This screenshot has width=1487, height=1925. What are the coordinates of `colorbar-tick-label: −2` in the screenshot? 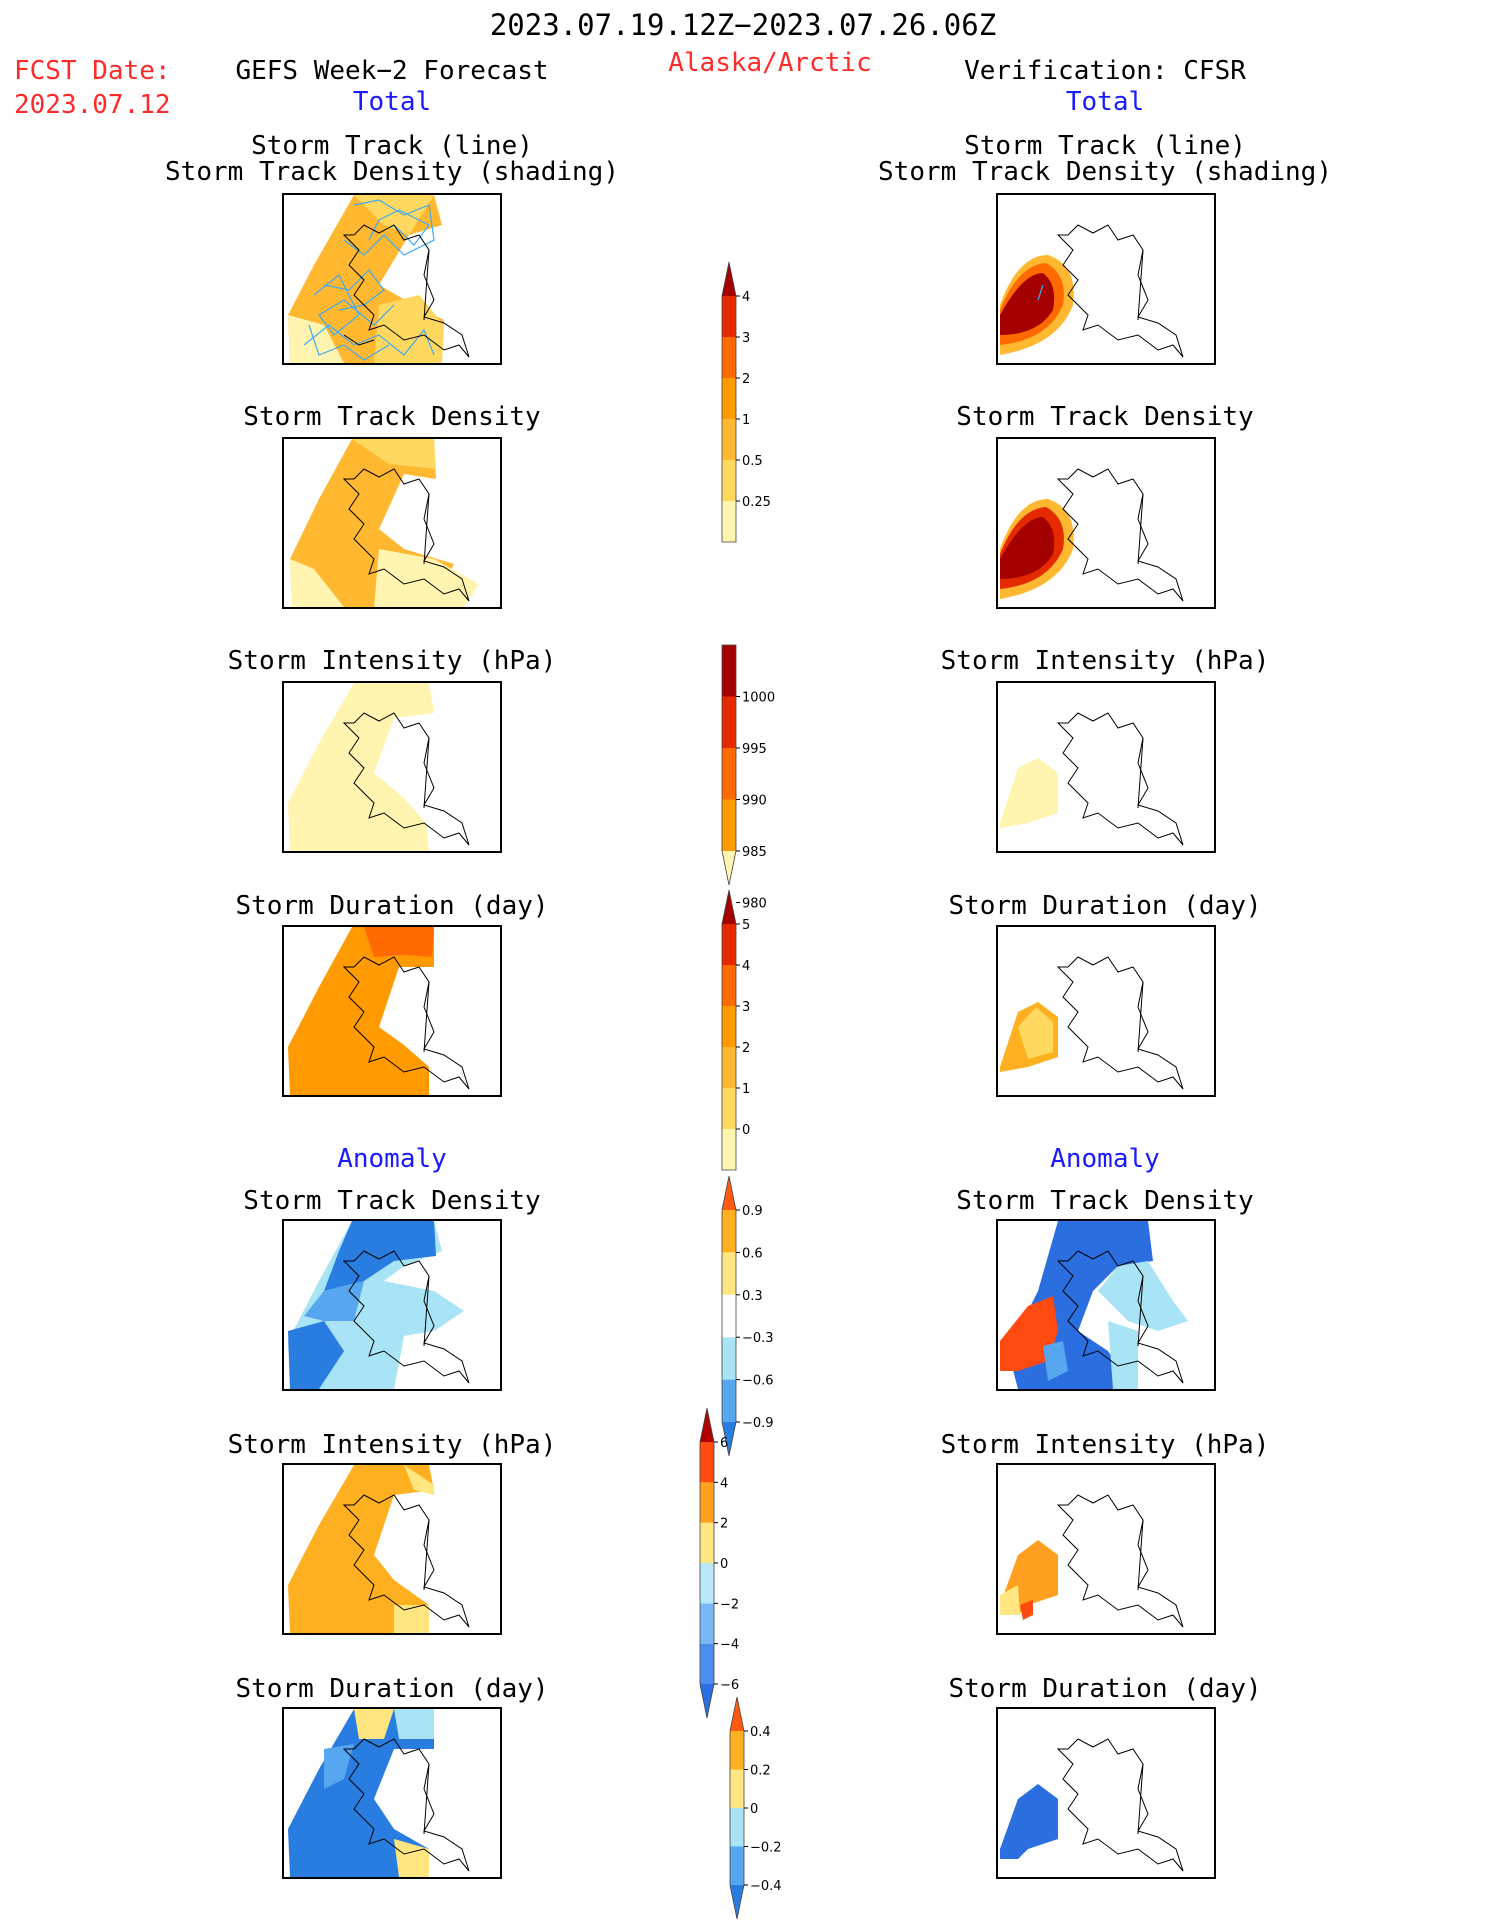 It's located at (729, 1604).